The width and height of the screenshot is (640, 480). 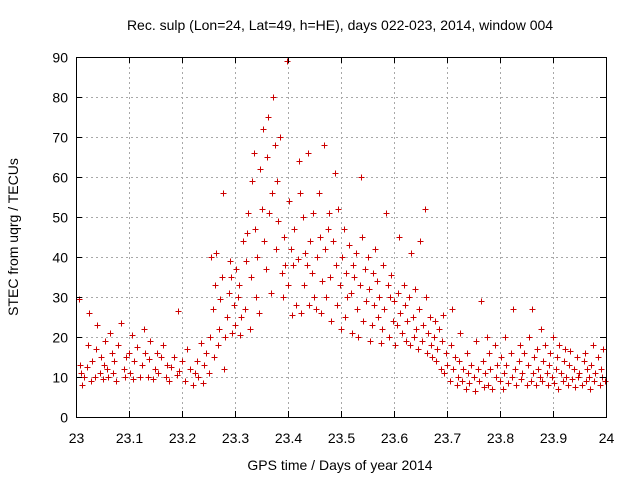 What do you see at coordinates (129, 438) in the screenshot?
I see `x-tick-label: 23.1` at bounding box center [129, 438].